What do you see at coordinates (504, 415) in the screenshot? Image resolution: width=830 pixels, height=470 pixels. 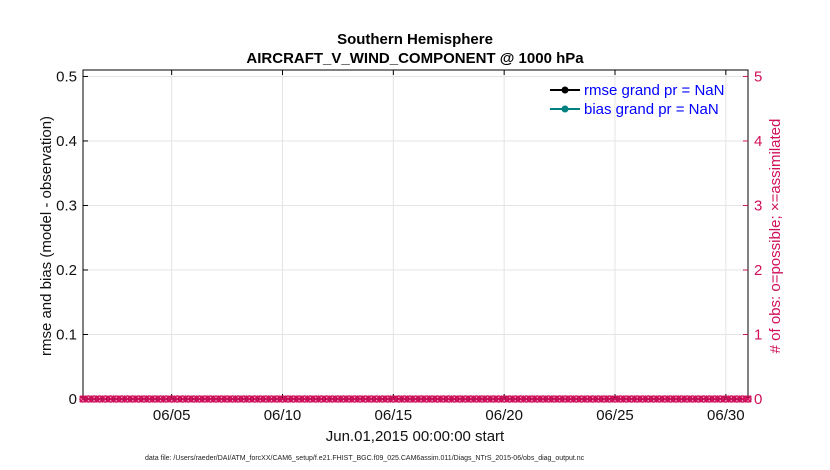 I see `x-tick-label: 06/20` at bounding box center [504, 415].